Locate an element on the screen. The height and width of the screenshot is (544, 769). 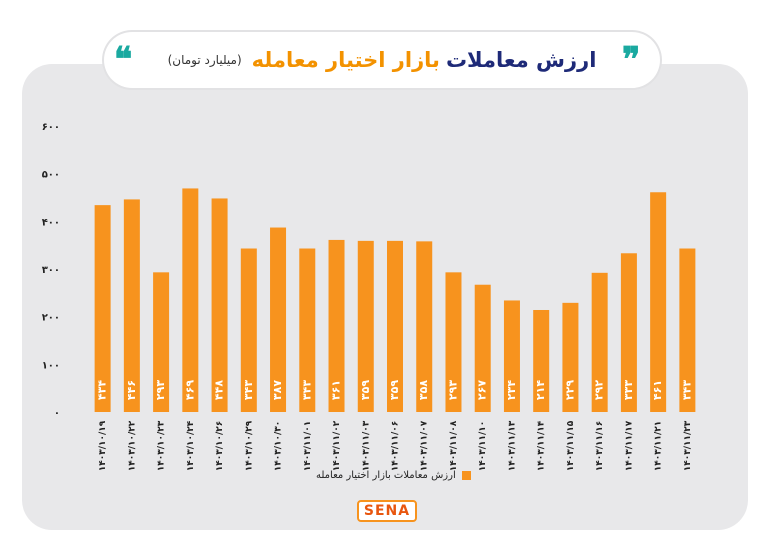
y-tick-label: ۰ is located at coordinates (57, 413).